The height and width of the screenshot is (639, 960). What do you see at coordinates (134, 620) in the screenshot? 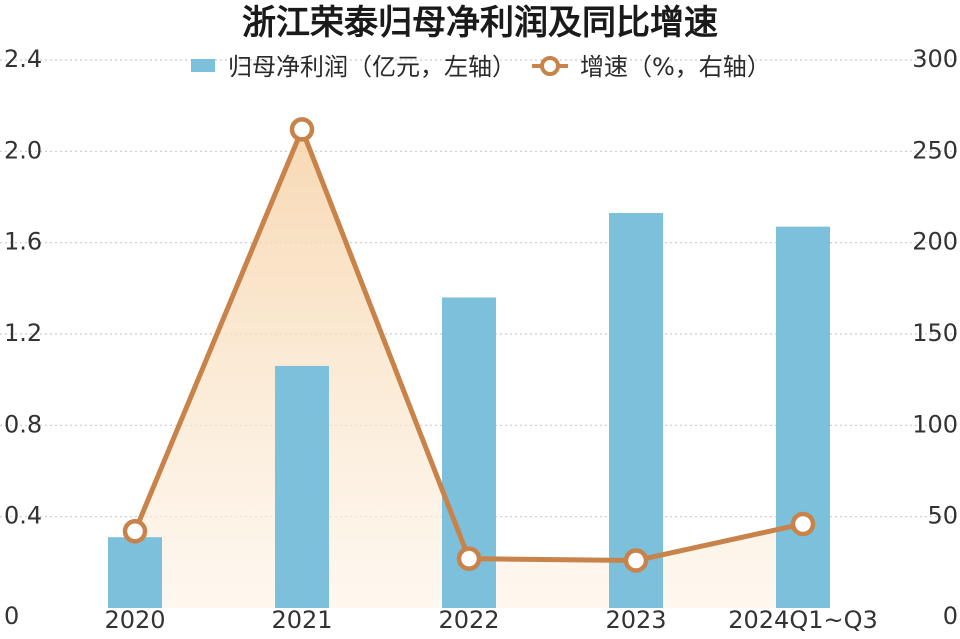
I see `x-category-label: 2020` at bounding box center [134, 620].